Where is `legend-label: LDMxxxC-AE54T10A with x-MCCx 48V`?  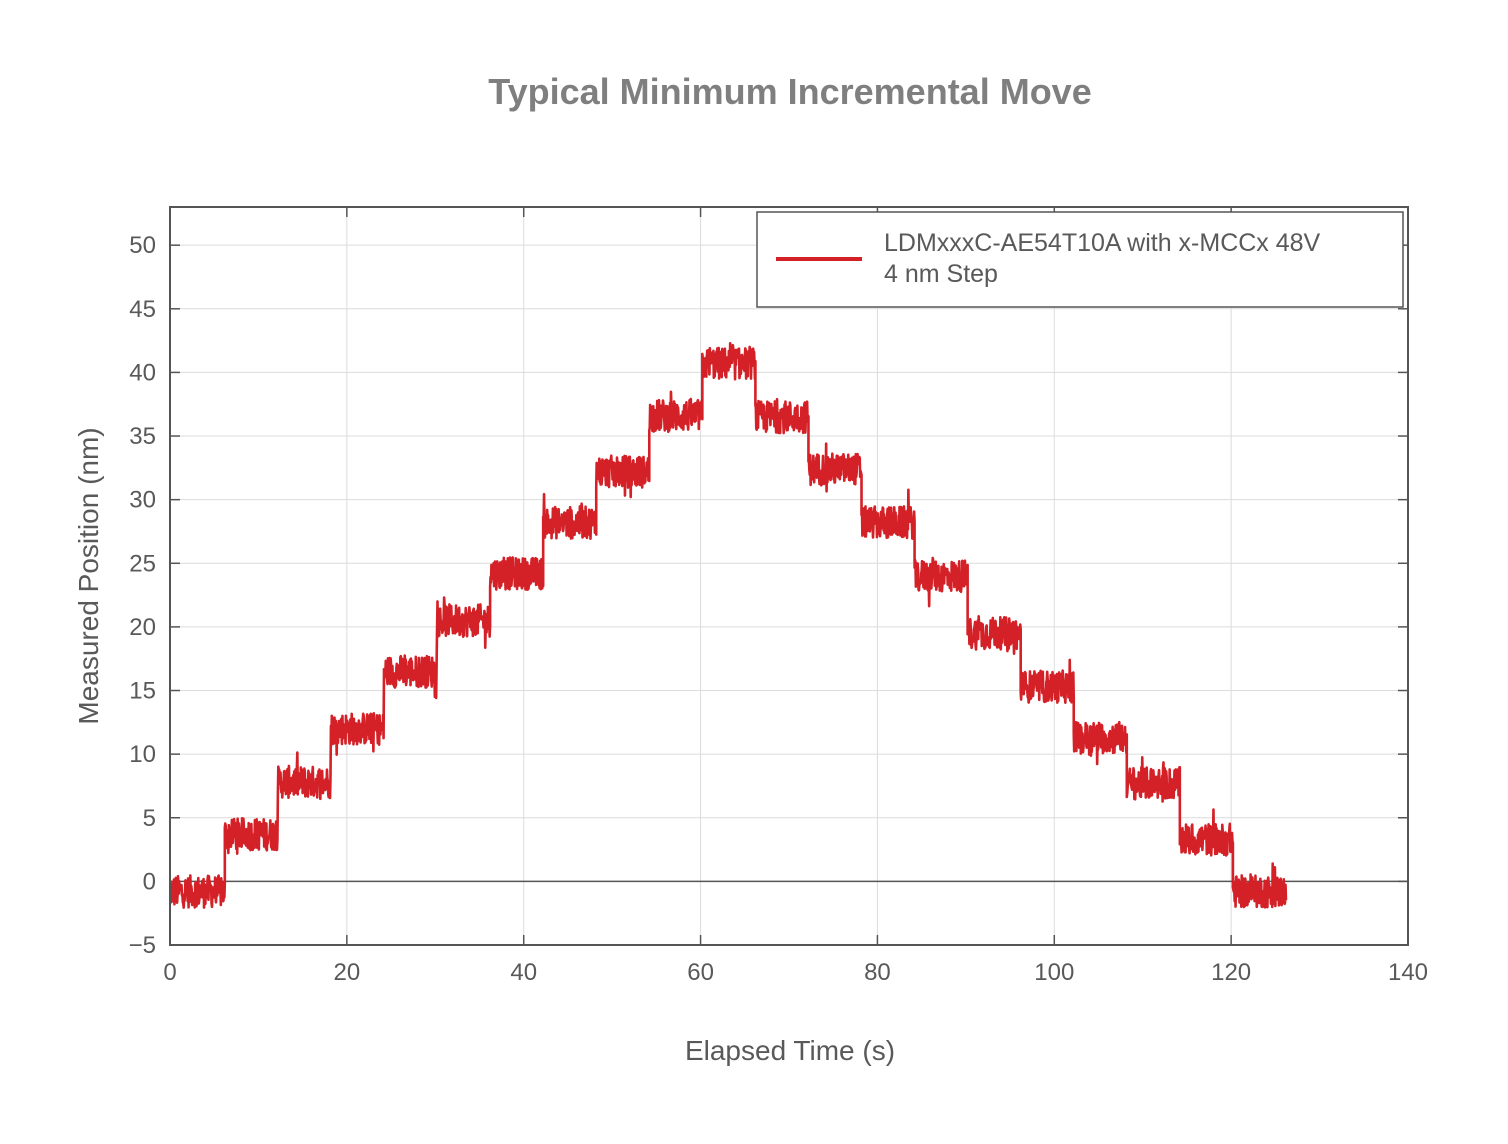 legend-label: LDMxxxC-AE54T10A with x-MCCx 48V is located at coordinates (1102, 243).